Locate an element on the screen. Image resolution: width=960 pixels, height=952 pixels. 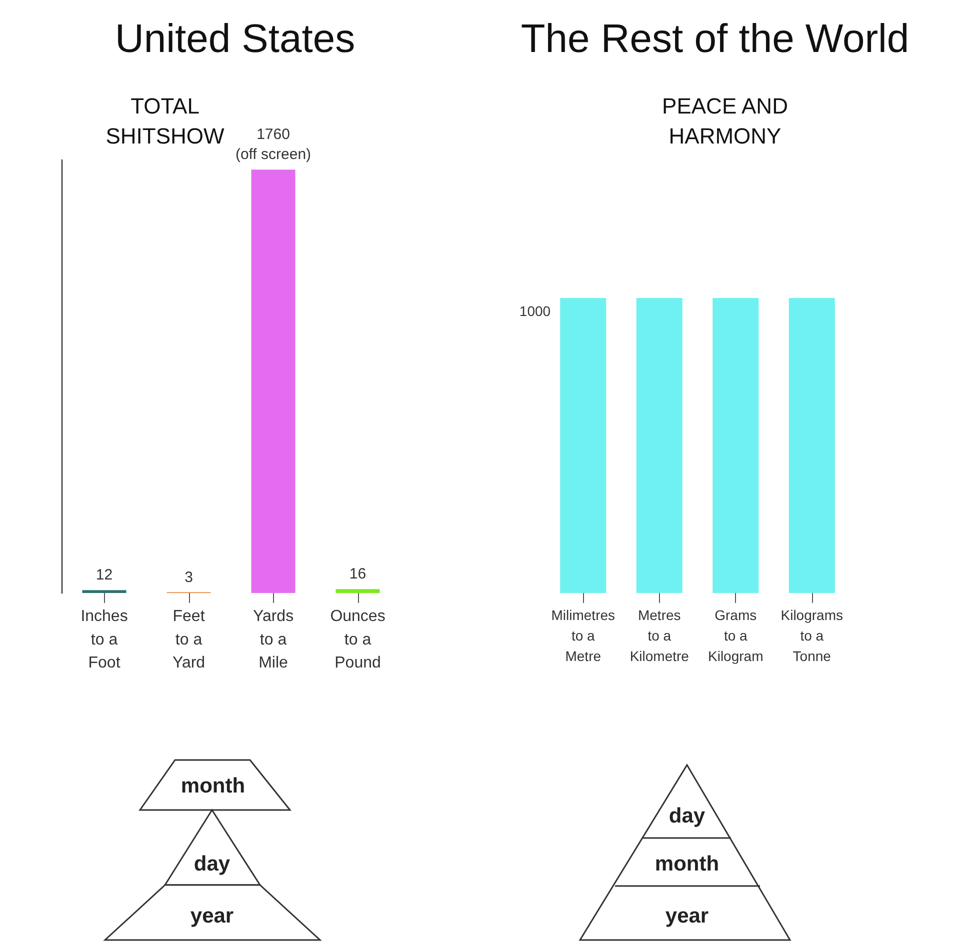
x-tick-label: Metres to a Kilometre is located at coordinates (660, 635).